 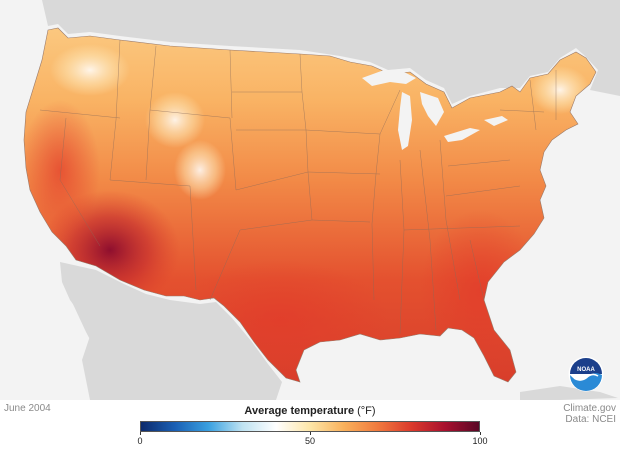 What do you see at coordinates (140, 441) in the screenshot?
I see `legend-tick-label: 0` at bounding box center [140, 441].